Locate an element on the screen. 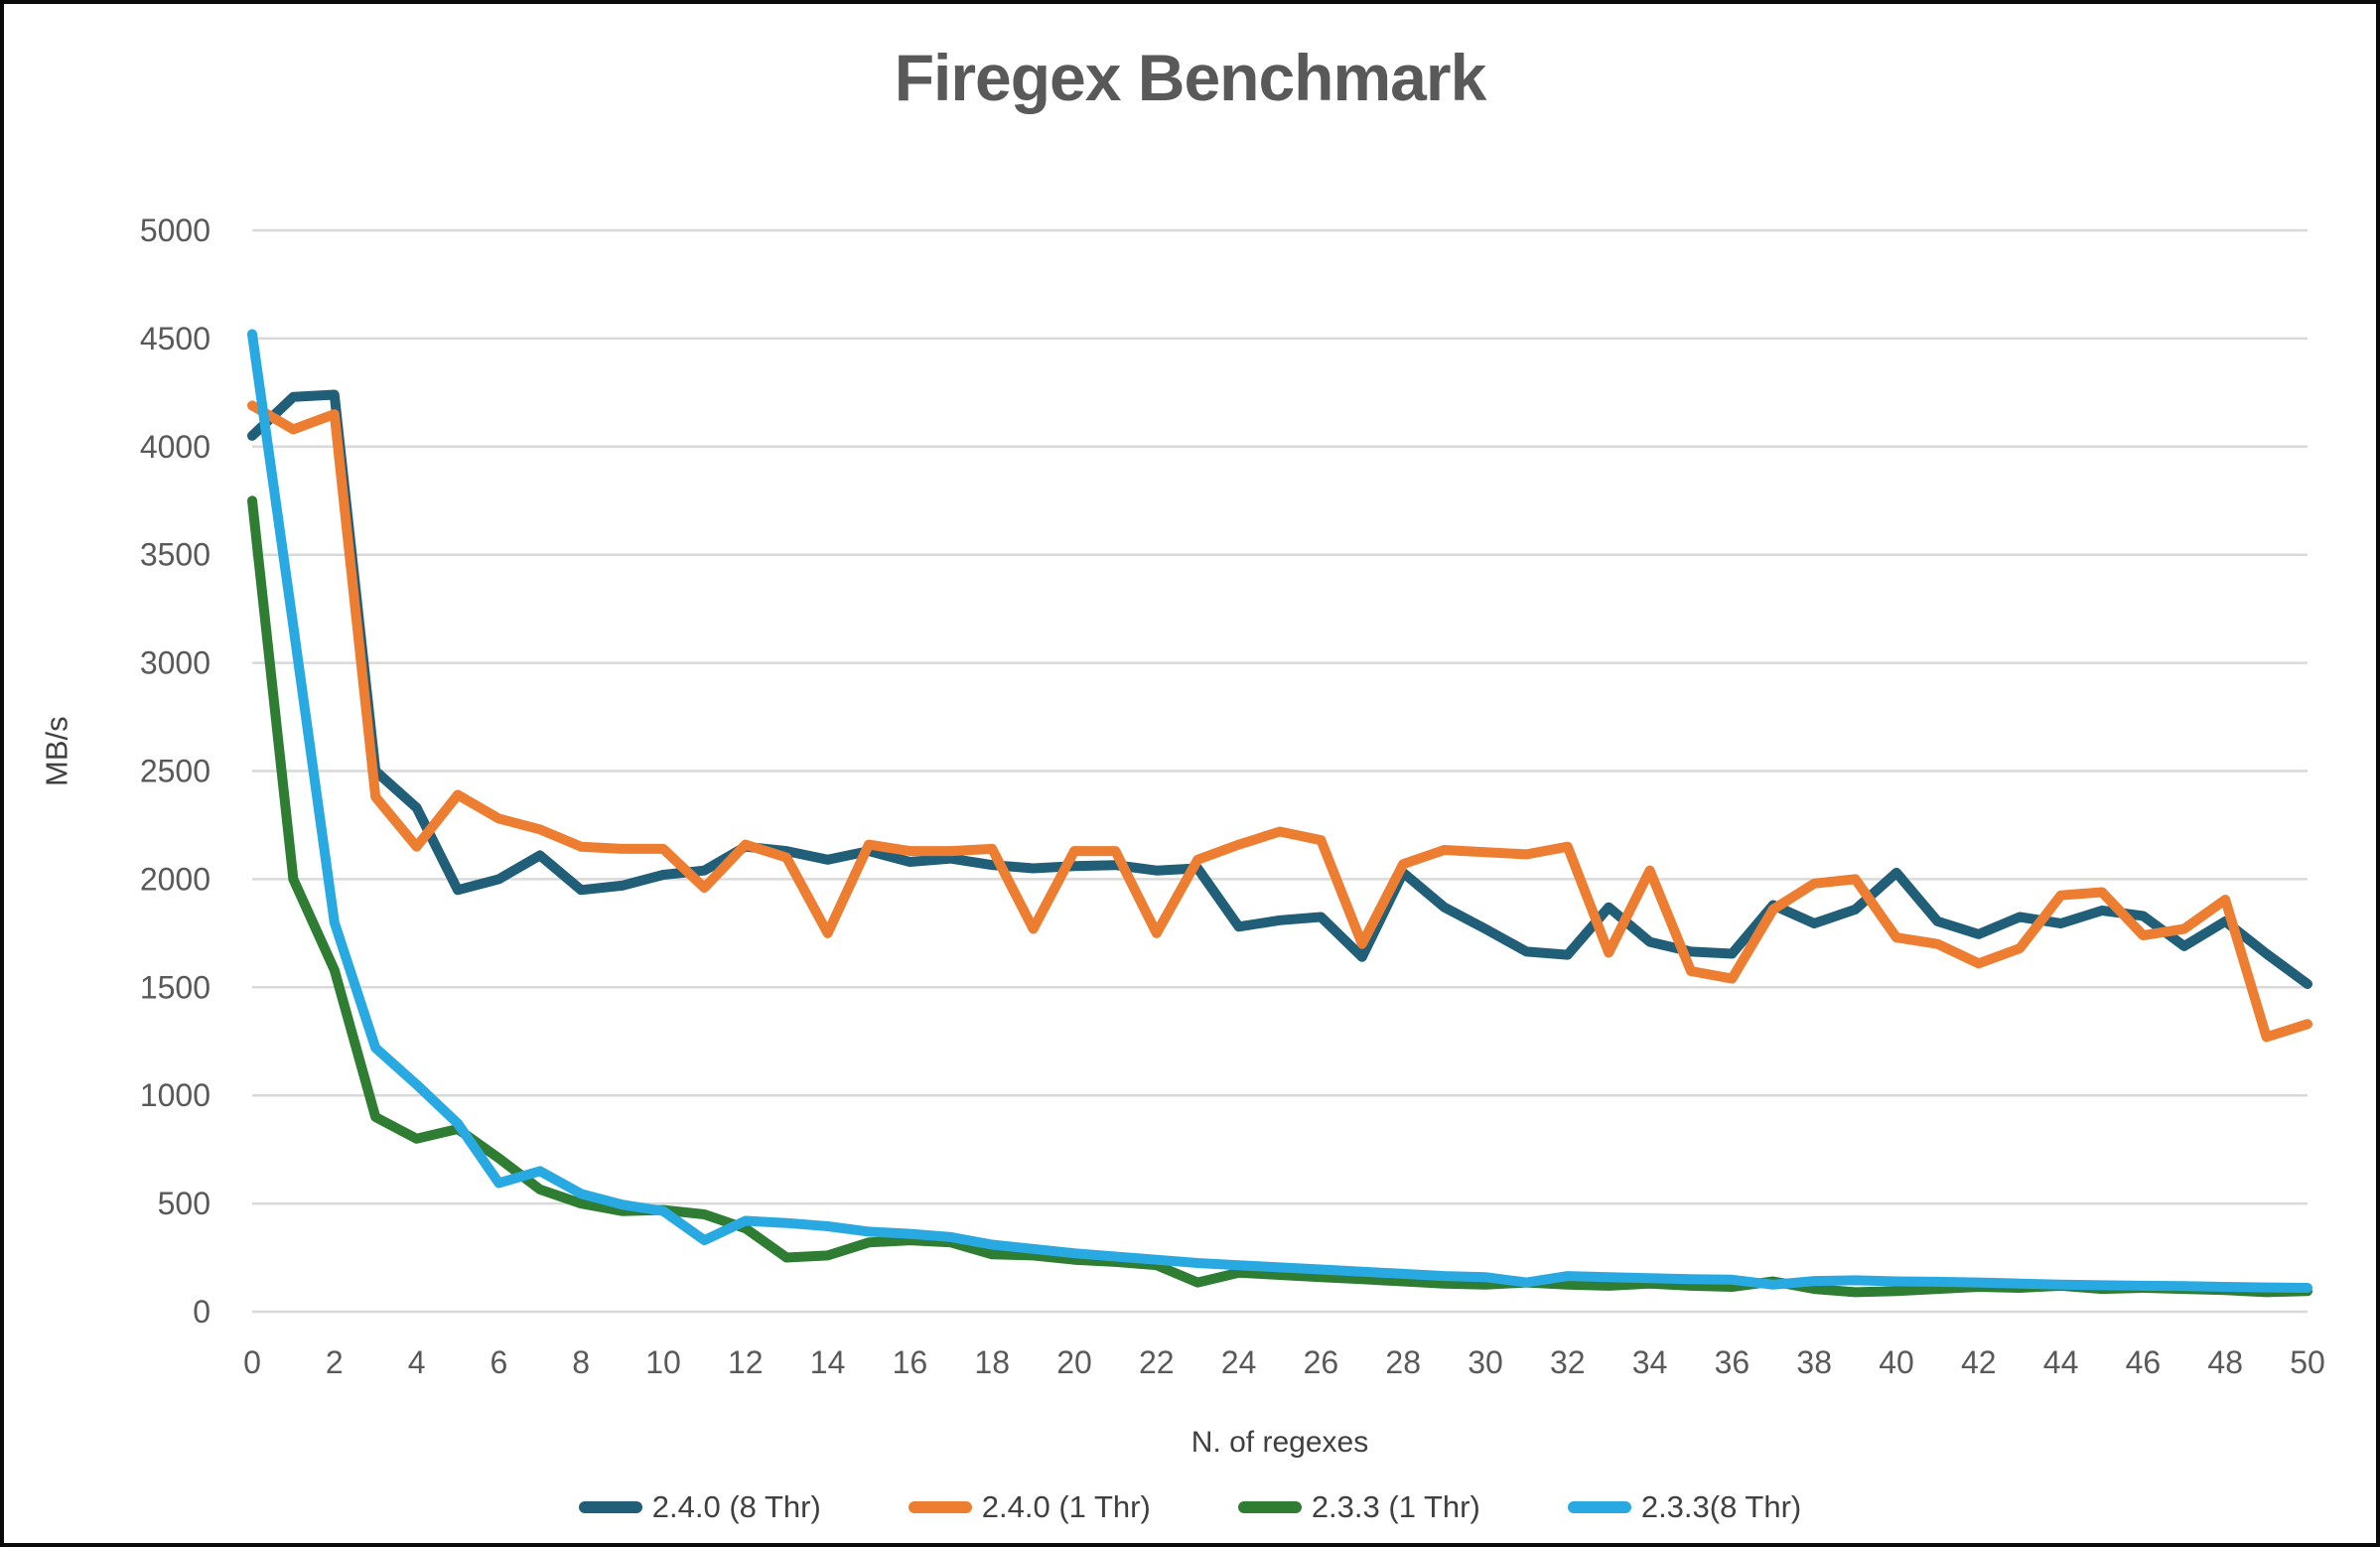  x-tick-34: 34 is located at coordinates (1650, 1362).